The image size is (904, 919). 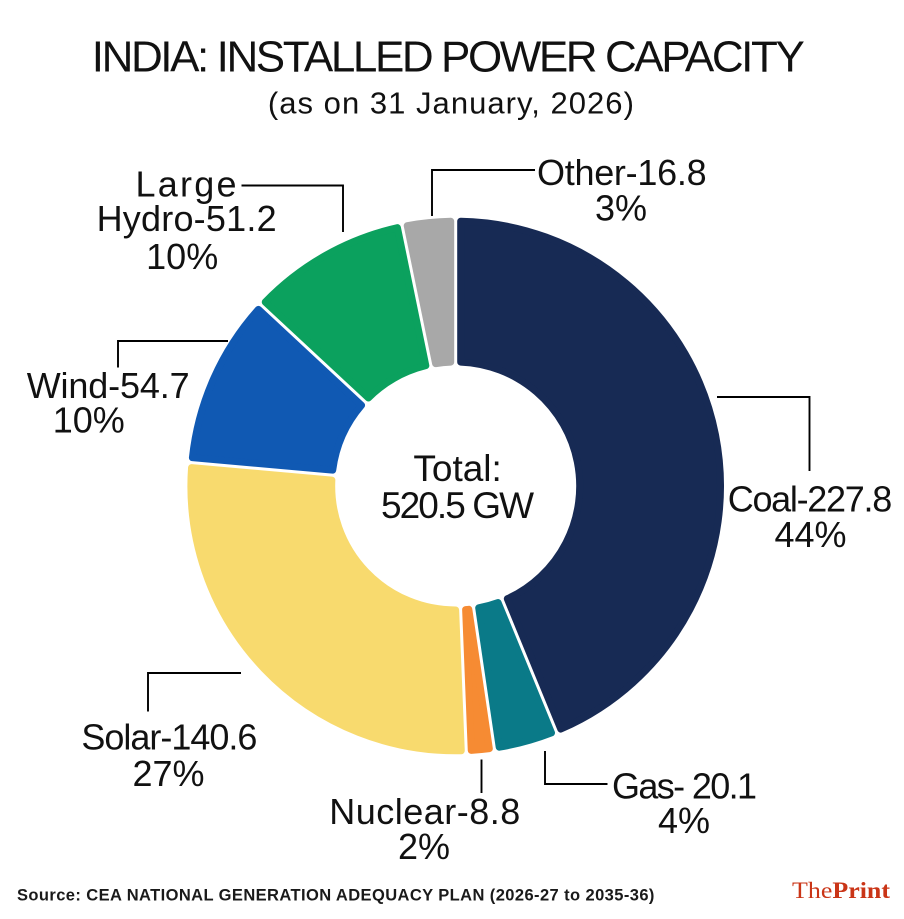 What do you see at coordinates (424, 811) in the screenshot?
I see `svg-text: Nuclear-8.8` at bounding box center [424, 811].